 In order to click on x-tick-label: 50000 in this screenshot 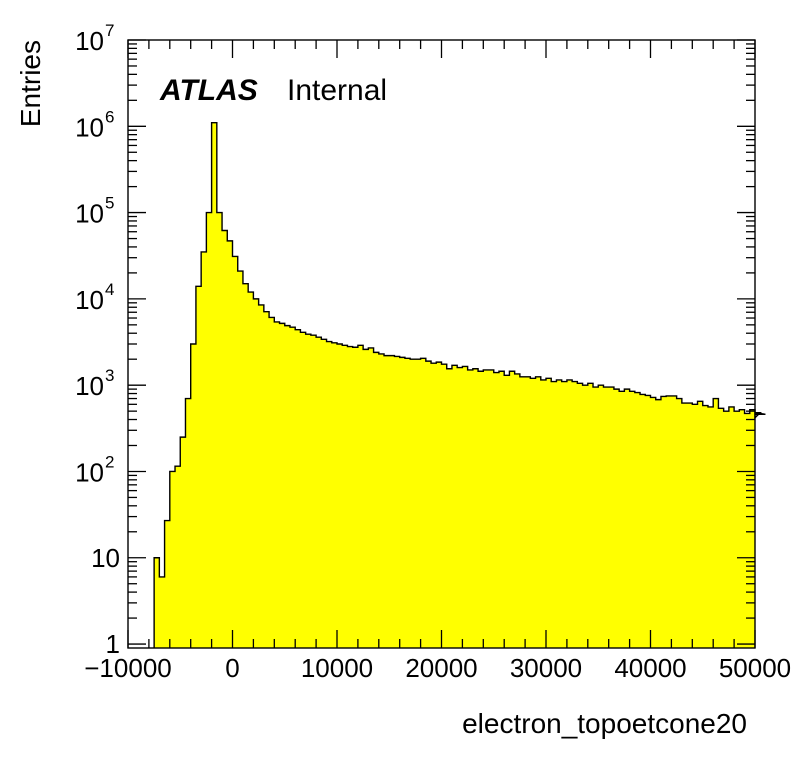, I will do `click(755, 668)`.